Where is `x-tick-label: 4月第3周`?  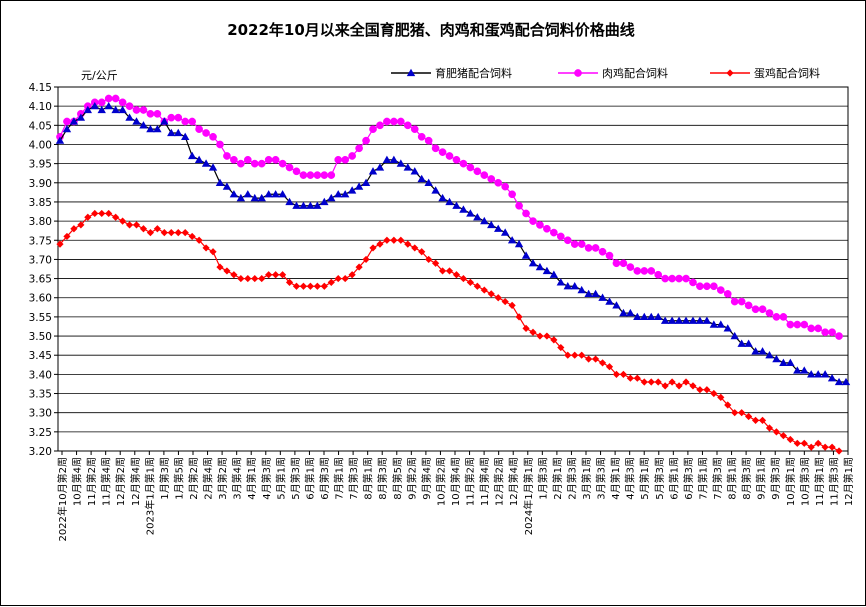 x-tick-label: 4月第3周 is located at coordinates (266, 478).